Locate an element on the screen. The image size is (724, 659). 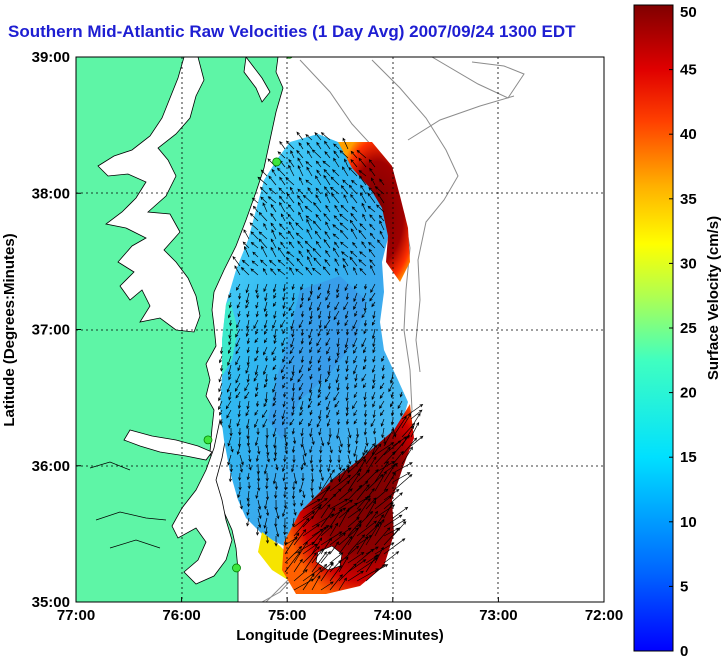
colorbar-tick-label: 15 is located at coordinates (688, 457).